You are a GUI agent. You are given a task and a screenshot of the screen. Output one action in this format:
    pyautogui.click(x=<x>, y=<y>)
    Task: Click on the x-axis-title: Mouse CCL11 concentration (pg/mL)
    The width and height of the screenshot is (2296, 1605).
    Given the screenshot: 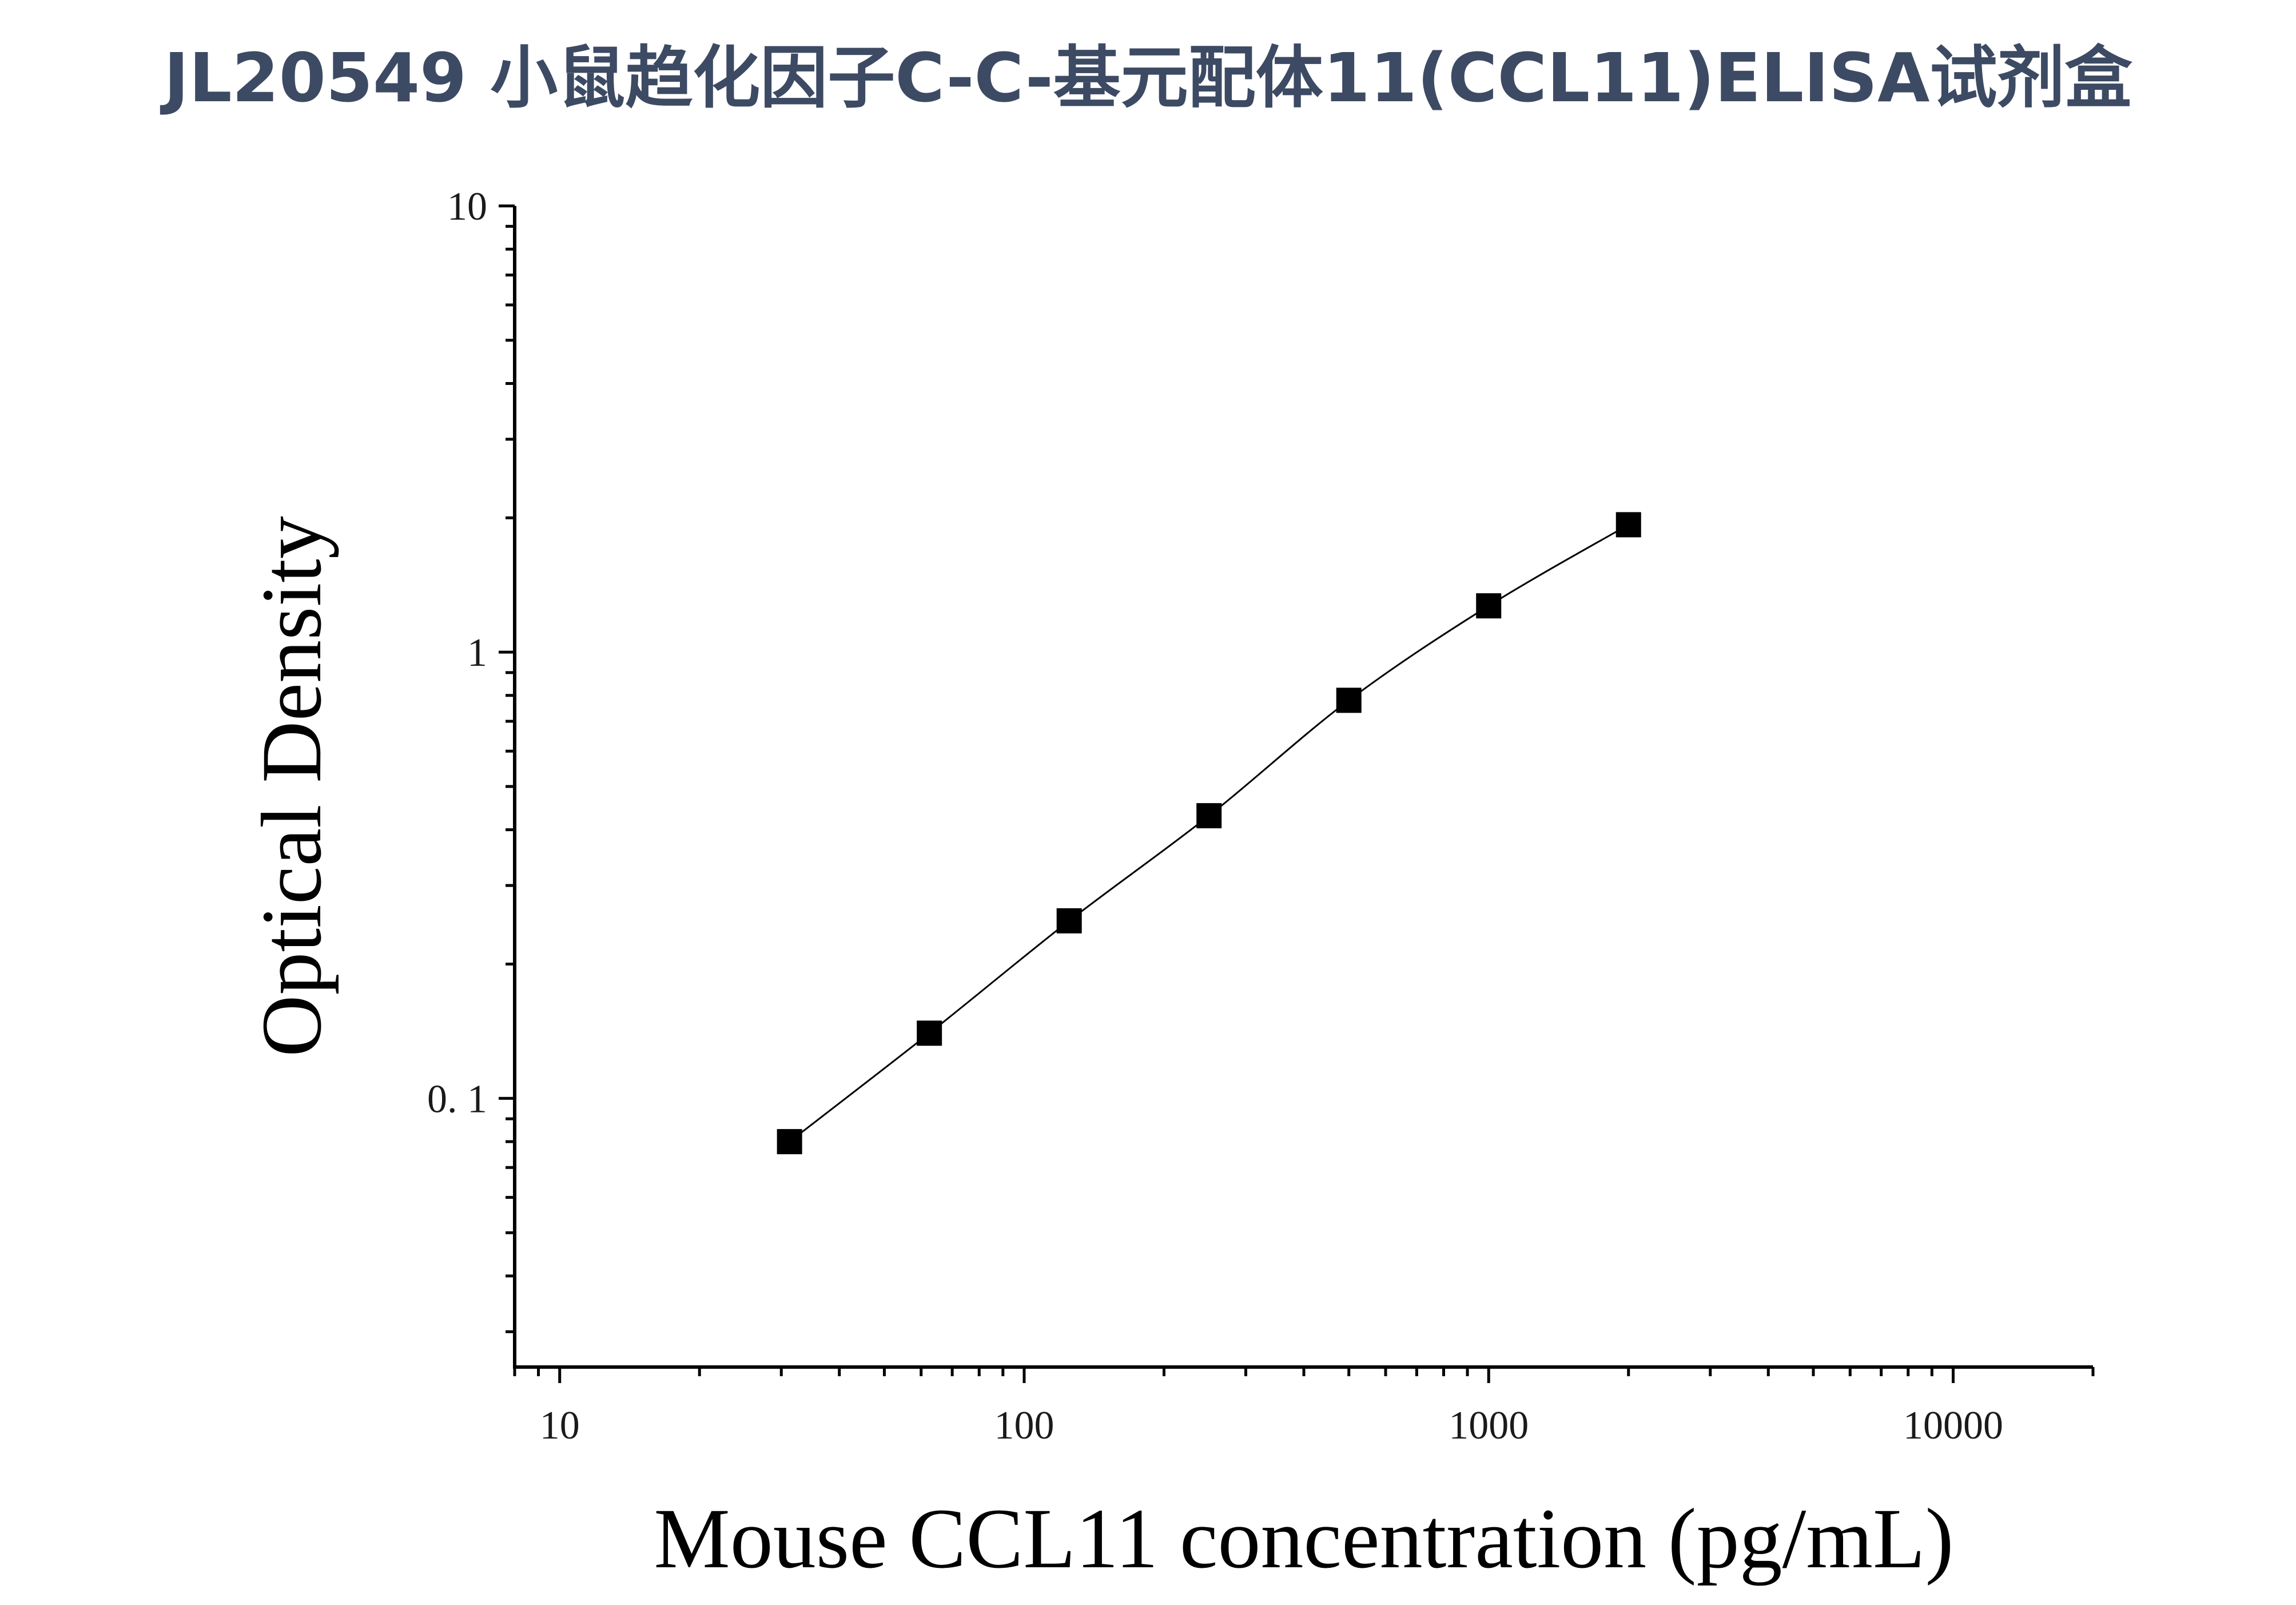 What is the action you would take?
    pyautogui.click(x=1303, y=1538)
    